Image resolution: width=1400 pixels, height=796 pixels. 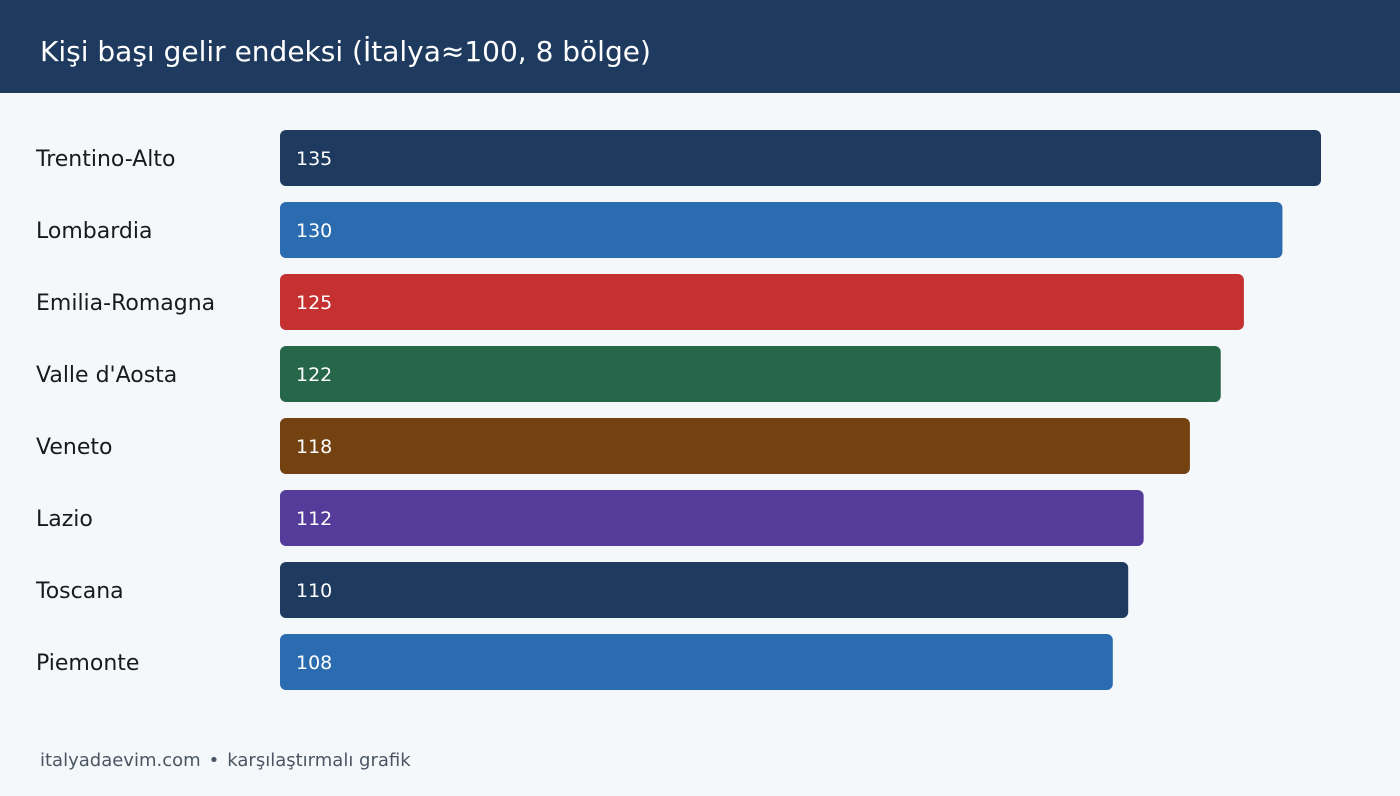 What do you see at coordinates (74, 447) in the screenshot?
I see `category-label: Veneto` at bounding box center [74, 447].